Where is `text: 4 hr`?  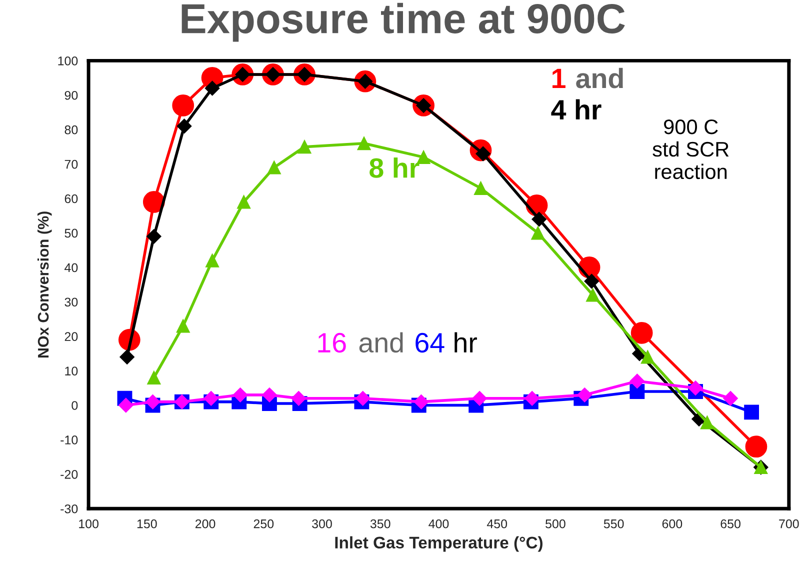
text: 4 hr is located at coordinates (576, 109).